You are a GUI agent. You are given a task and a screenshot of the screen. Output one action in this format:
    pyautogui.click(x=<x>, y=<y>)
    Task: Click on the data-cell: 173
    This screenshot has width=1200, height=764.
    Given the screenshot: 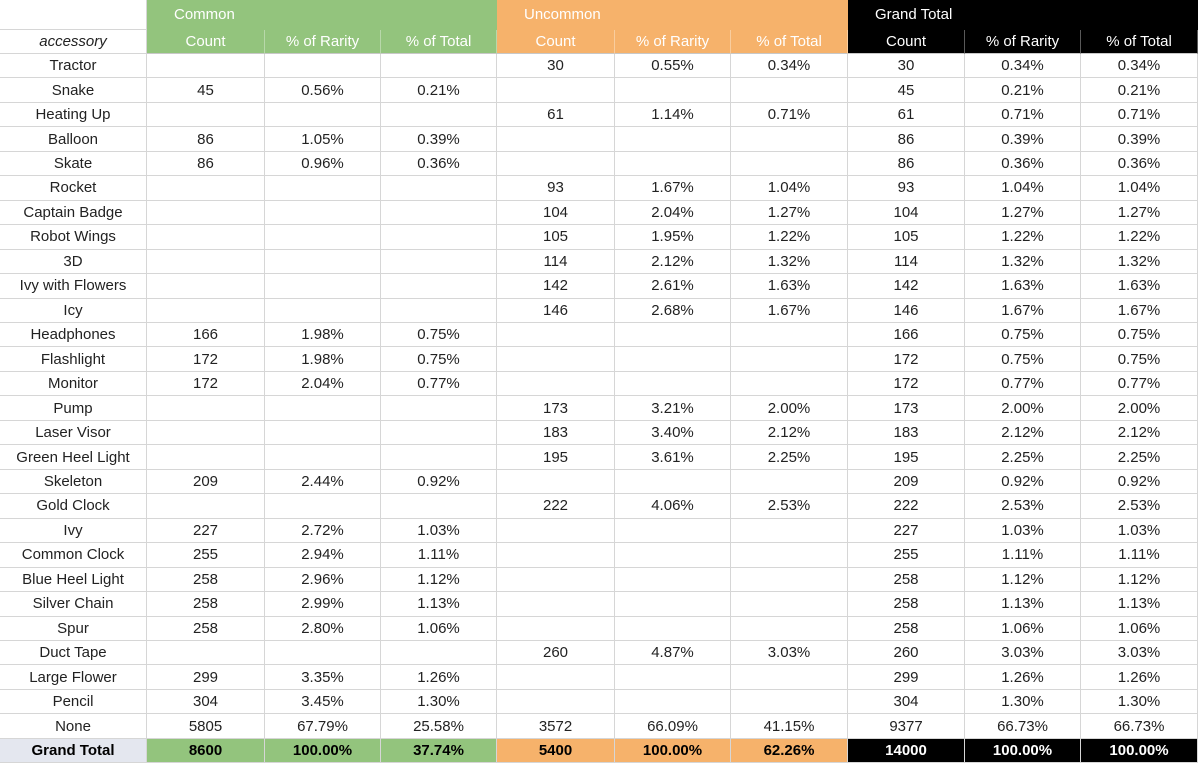 What is the action you would take?
    pyautogui.click(x=556, y=408)
    